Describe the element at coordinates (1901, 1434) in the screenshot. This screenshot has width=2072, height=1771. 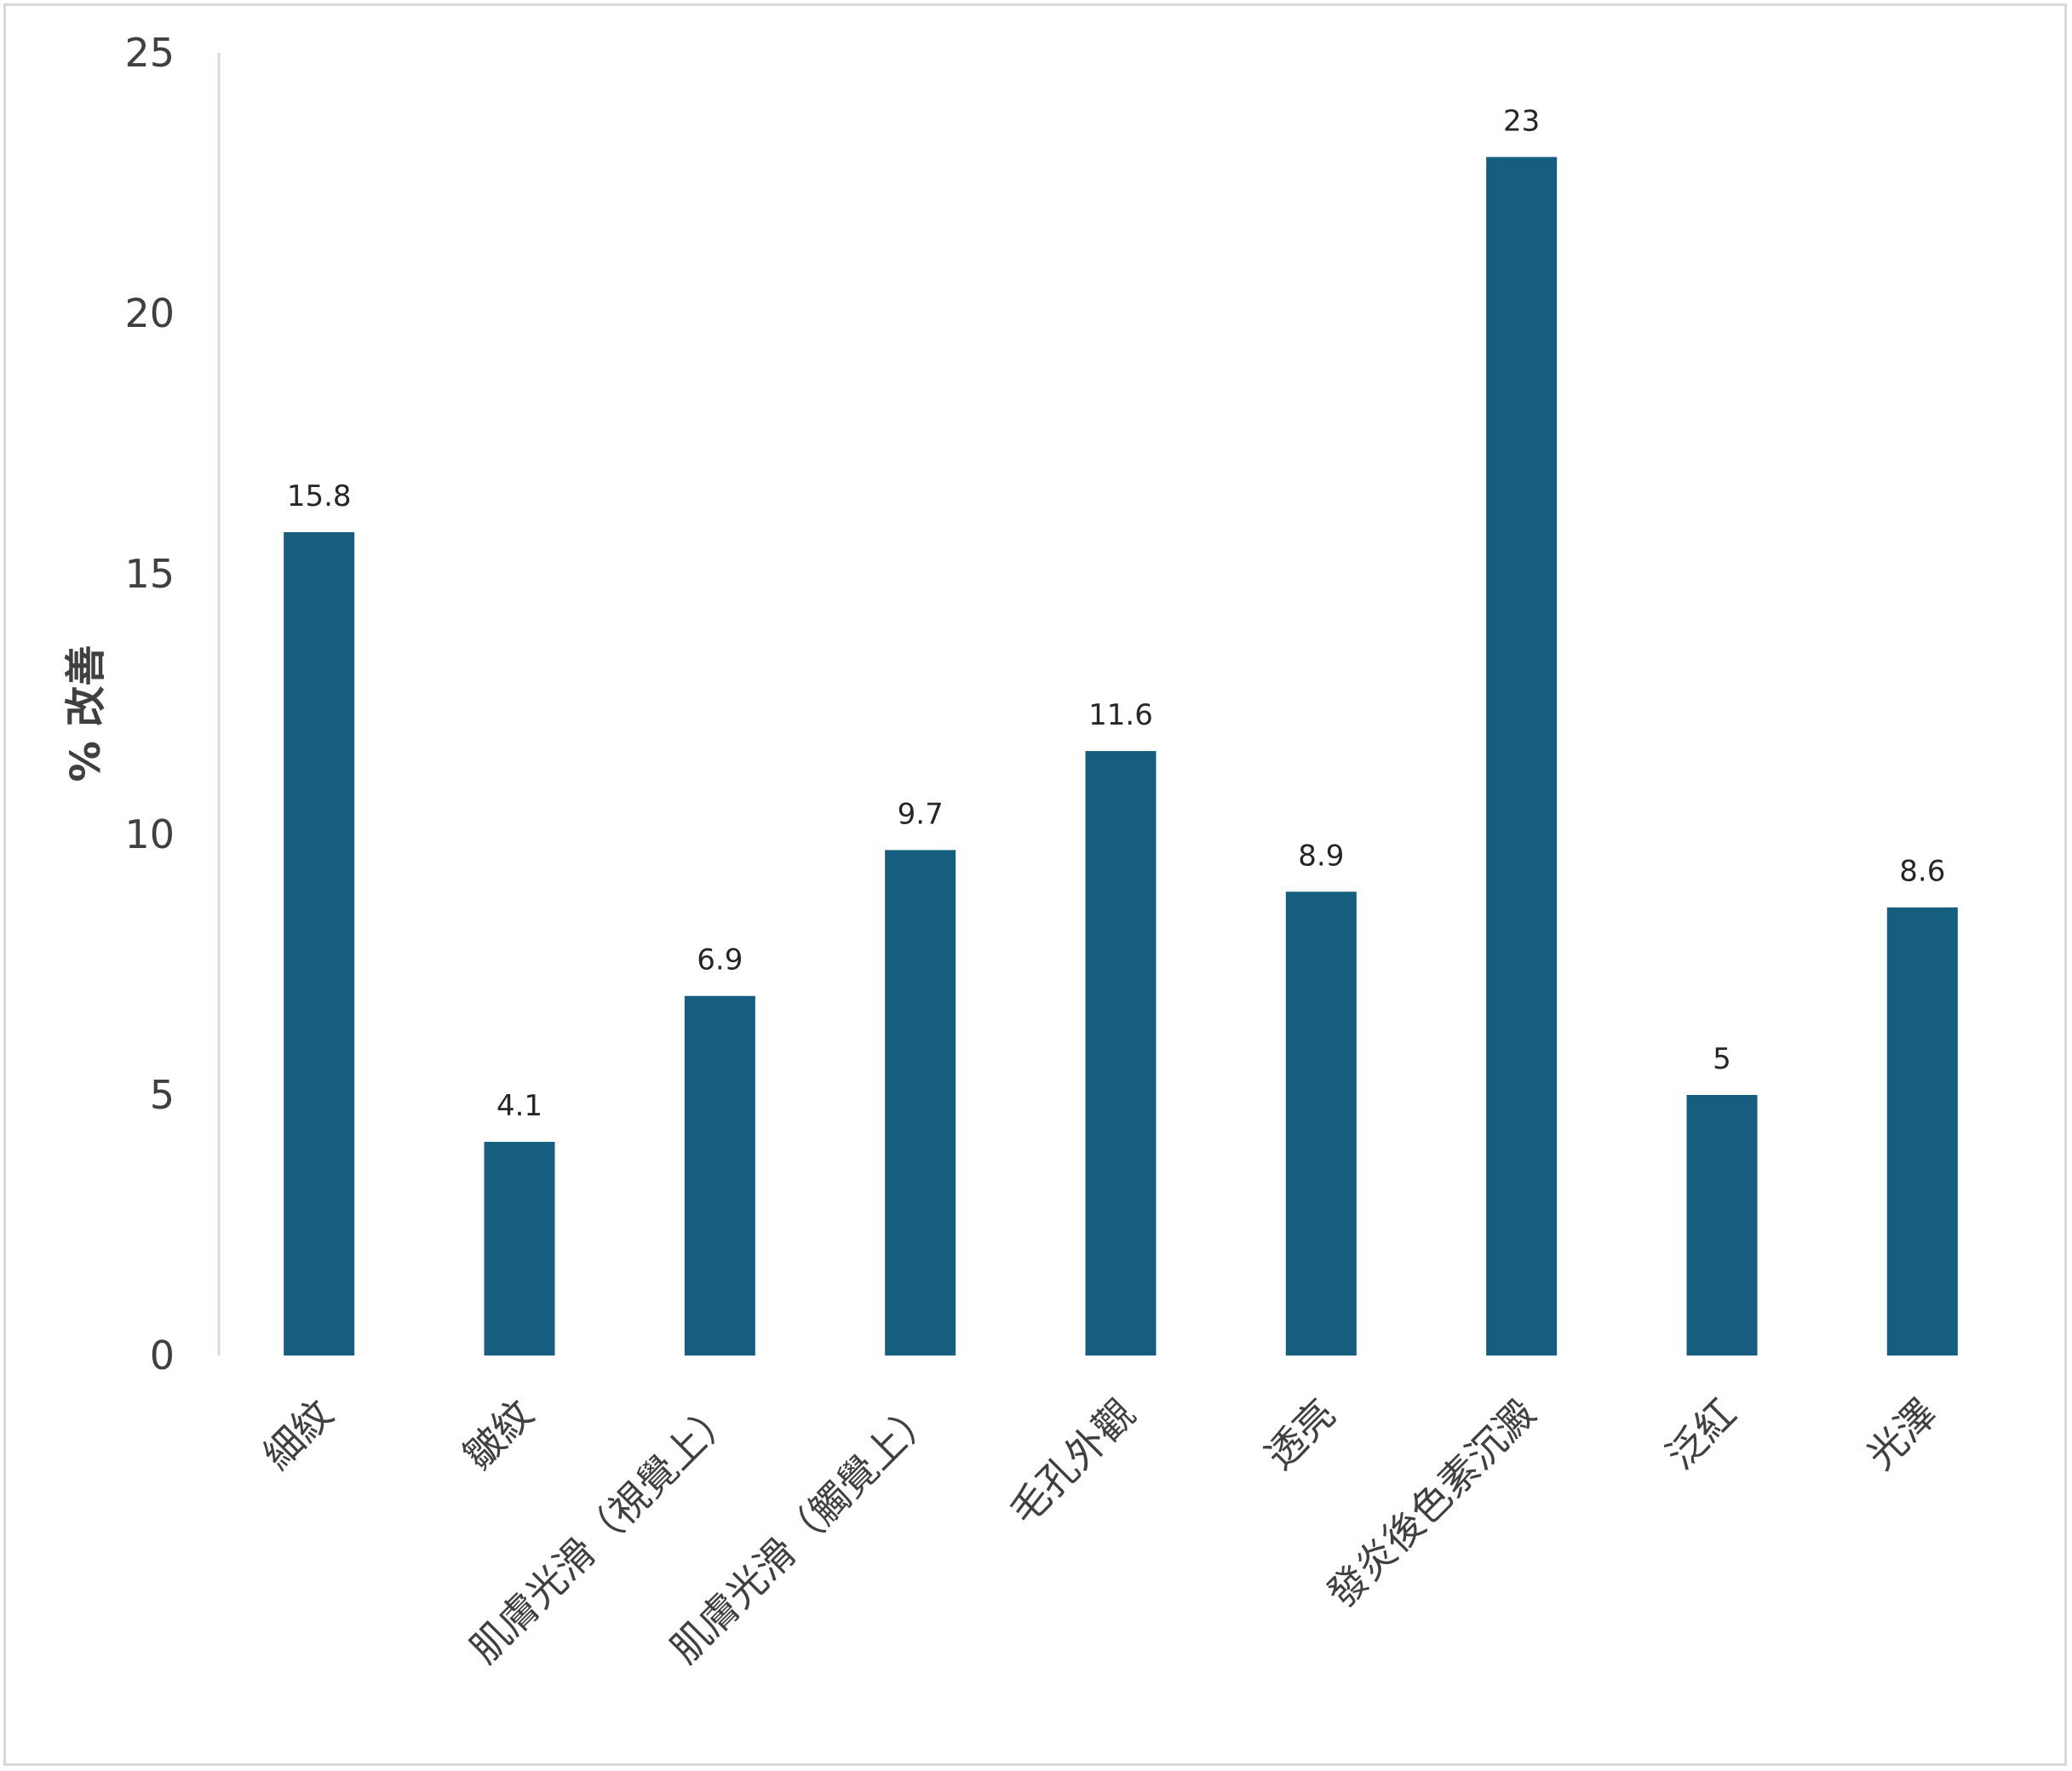
I see `x-tick-label: 光澤` at that location.